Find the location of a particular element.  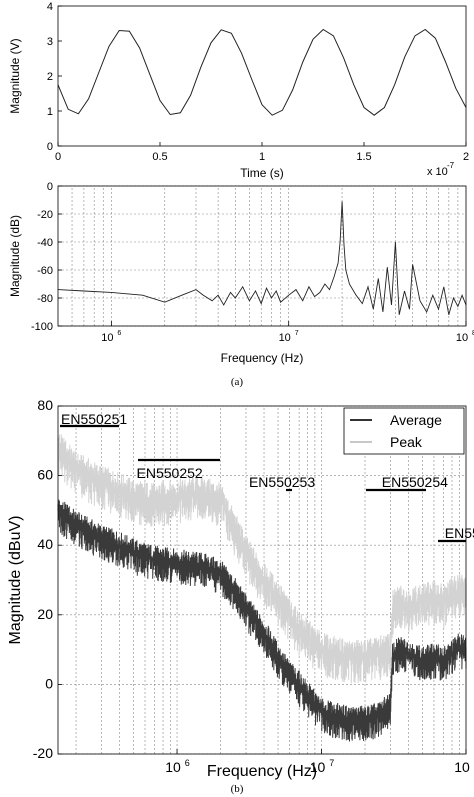

emi-y-tick-label: 40 is located at coordinates (45, 544).